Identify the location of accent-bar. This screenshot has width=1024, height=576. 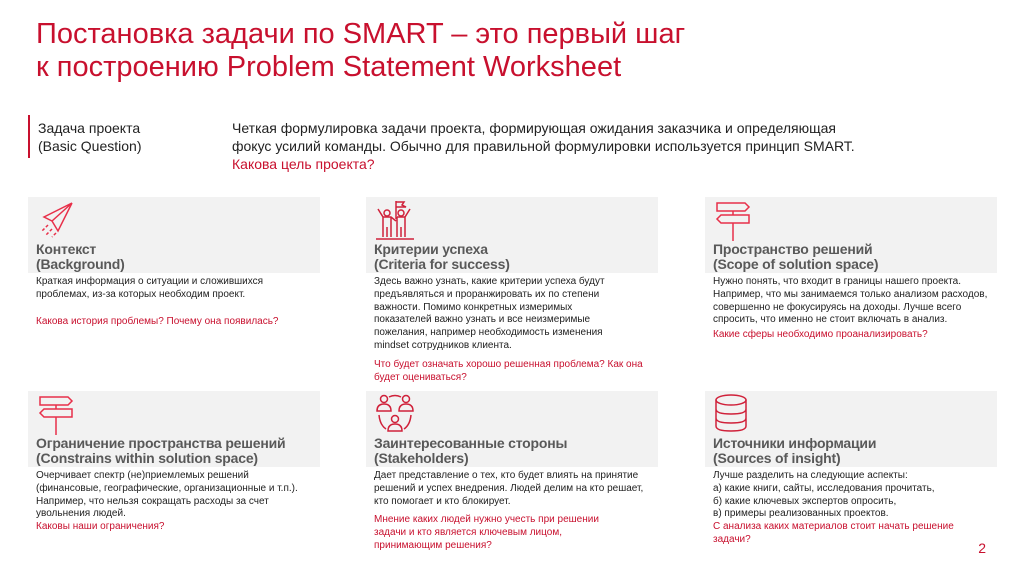
(29, 136).